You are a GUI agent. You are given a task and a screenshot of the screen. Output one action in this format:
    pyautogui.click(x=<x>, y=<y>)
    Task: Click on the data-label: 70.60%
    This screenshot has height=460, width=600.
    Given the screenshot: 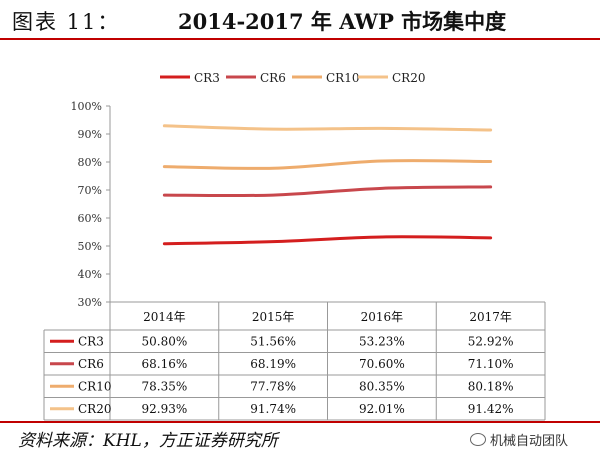 What is the action you would take?
    pyautogui.click(x=382, y=364)
    